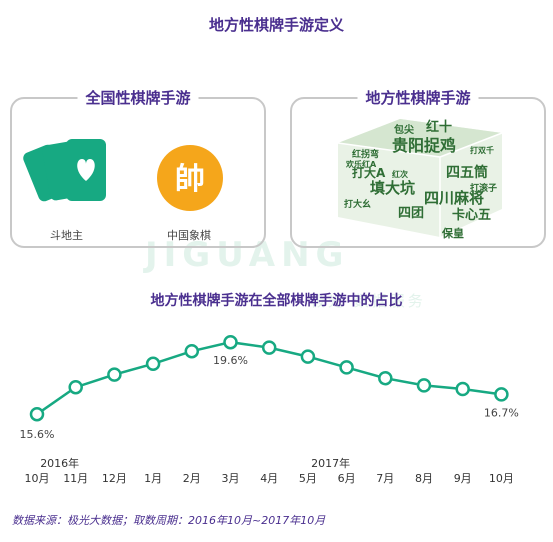 The height and width of the screenshot is (542, 553). What do you see at coordinates (463, 478) in the screenshot?
I see `x-tick-label: 9月` at bounding box center [463, 478].